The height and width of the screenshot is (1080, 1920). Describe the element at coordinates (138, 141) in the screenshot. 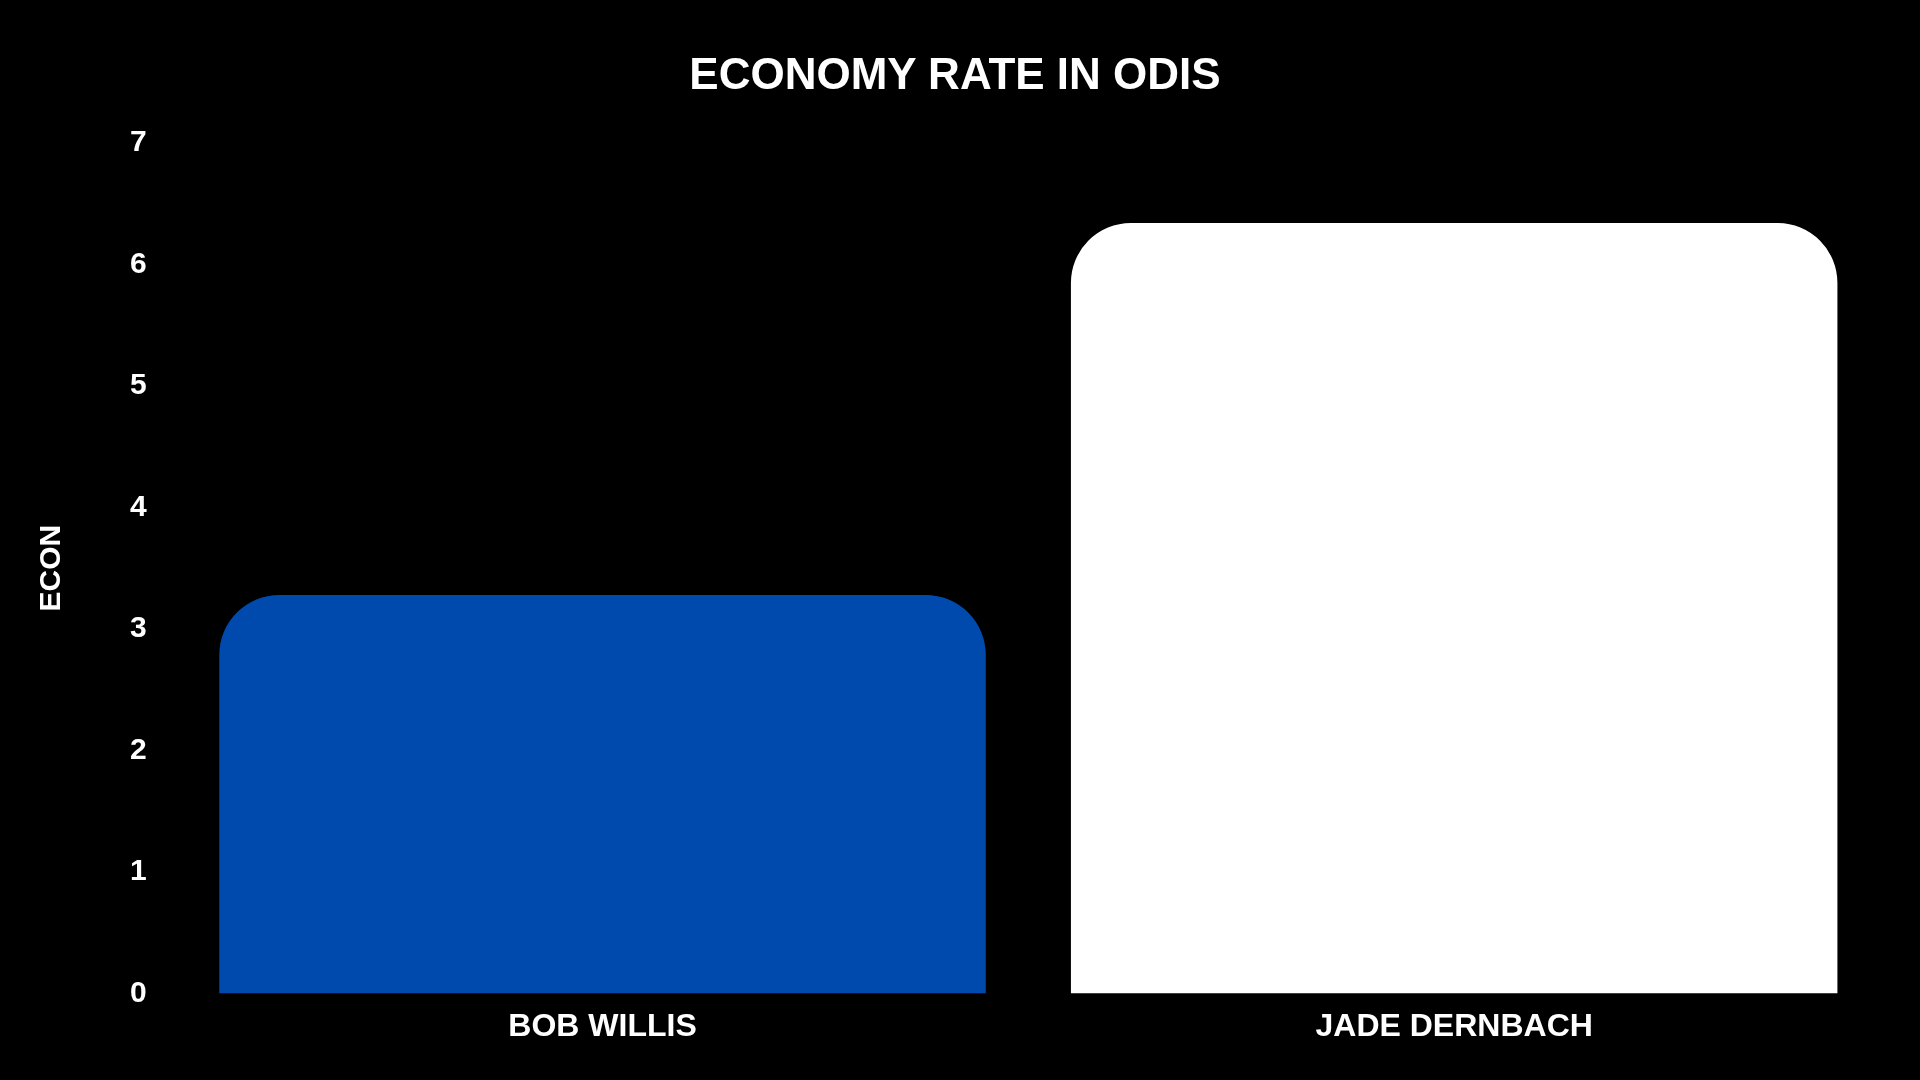

I see `y-tick-label: 7` at that location.